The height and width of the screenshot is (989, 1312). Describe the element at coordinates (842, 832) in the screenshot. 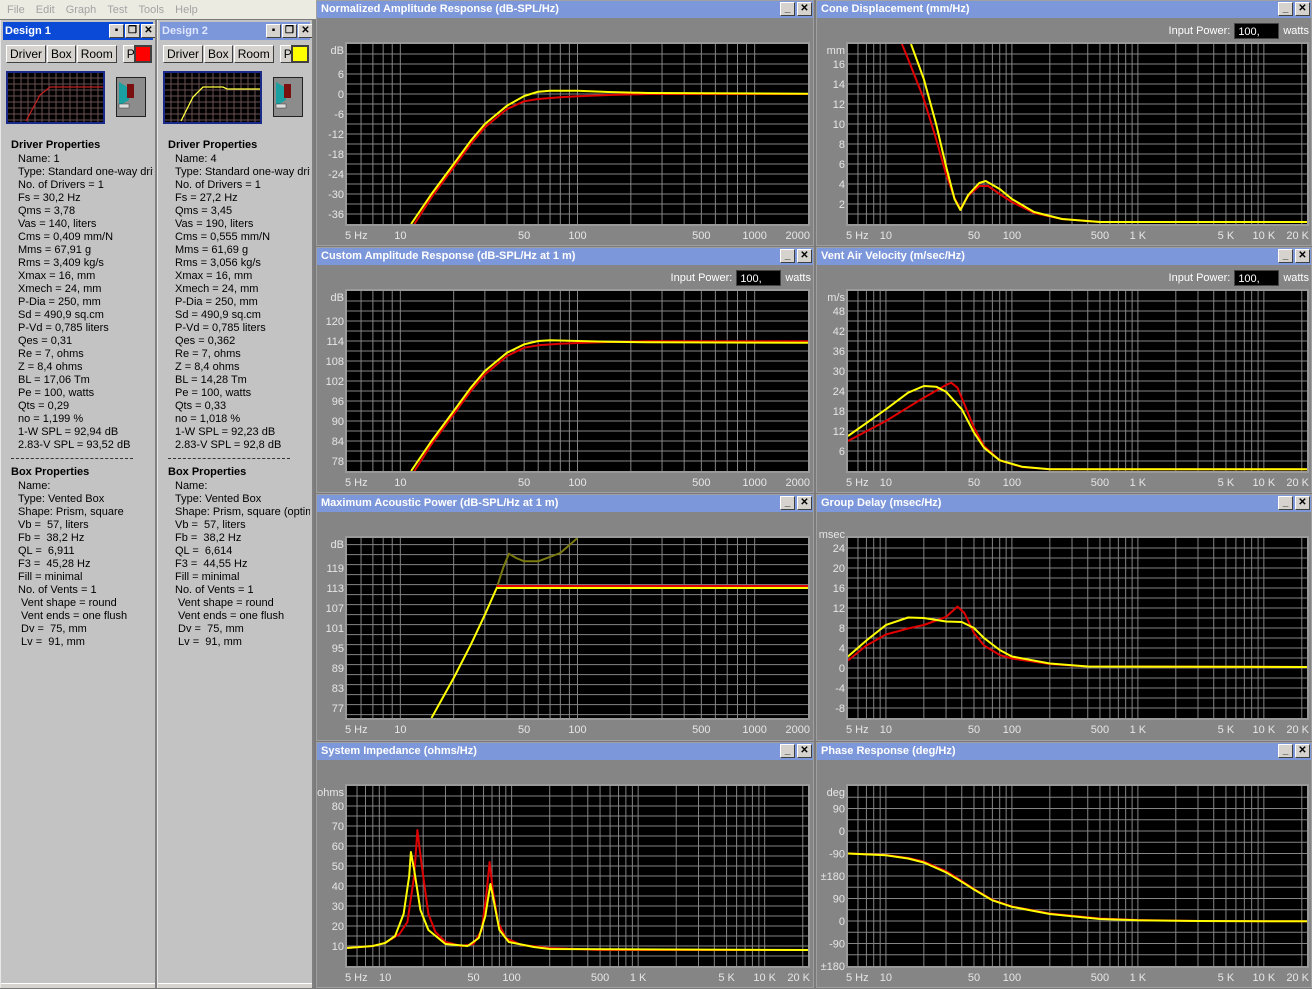

I see `y-tick-label: 0` at that location.